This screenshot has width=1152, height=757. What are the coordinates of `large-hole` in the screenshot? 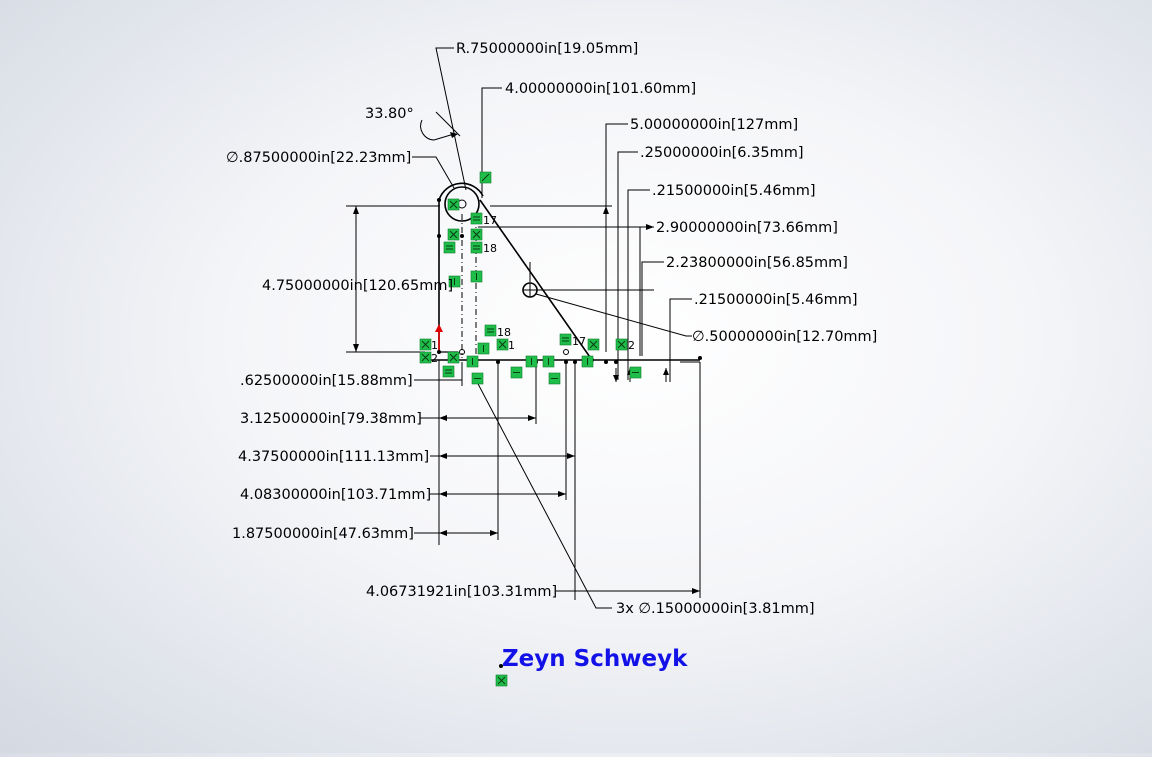 It's located at (462, 204).